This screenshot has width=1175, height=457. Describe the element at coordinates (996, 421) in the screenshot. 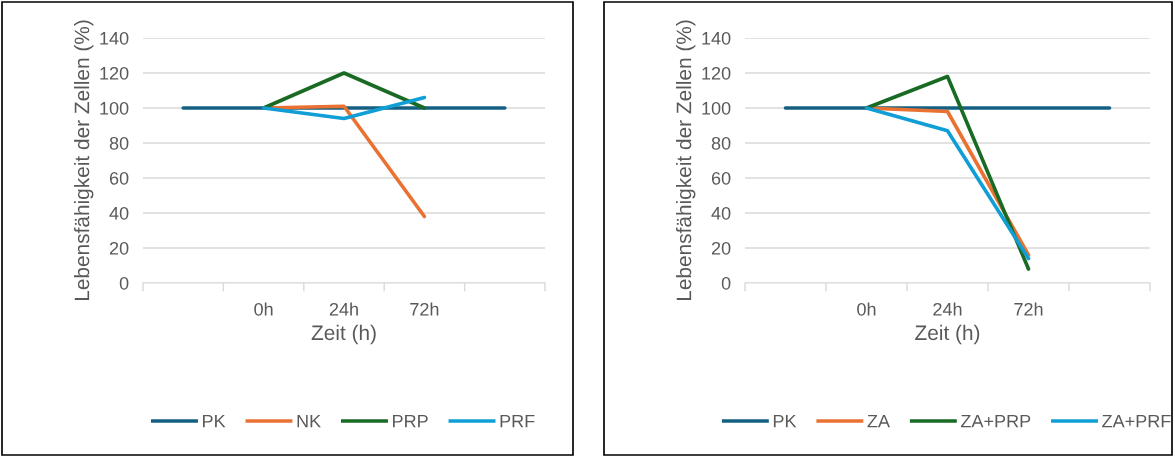

I see `legend-label: ZA+PRP` at that location.